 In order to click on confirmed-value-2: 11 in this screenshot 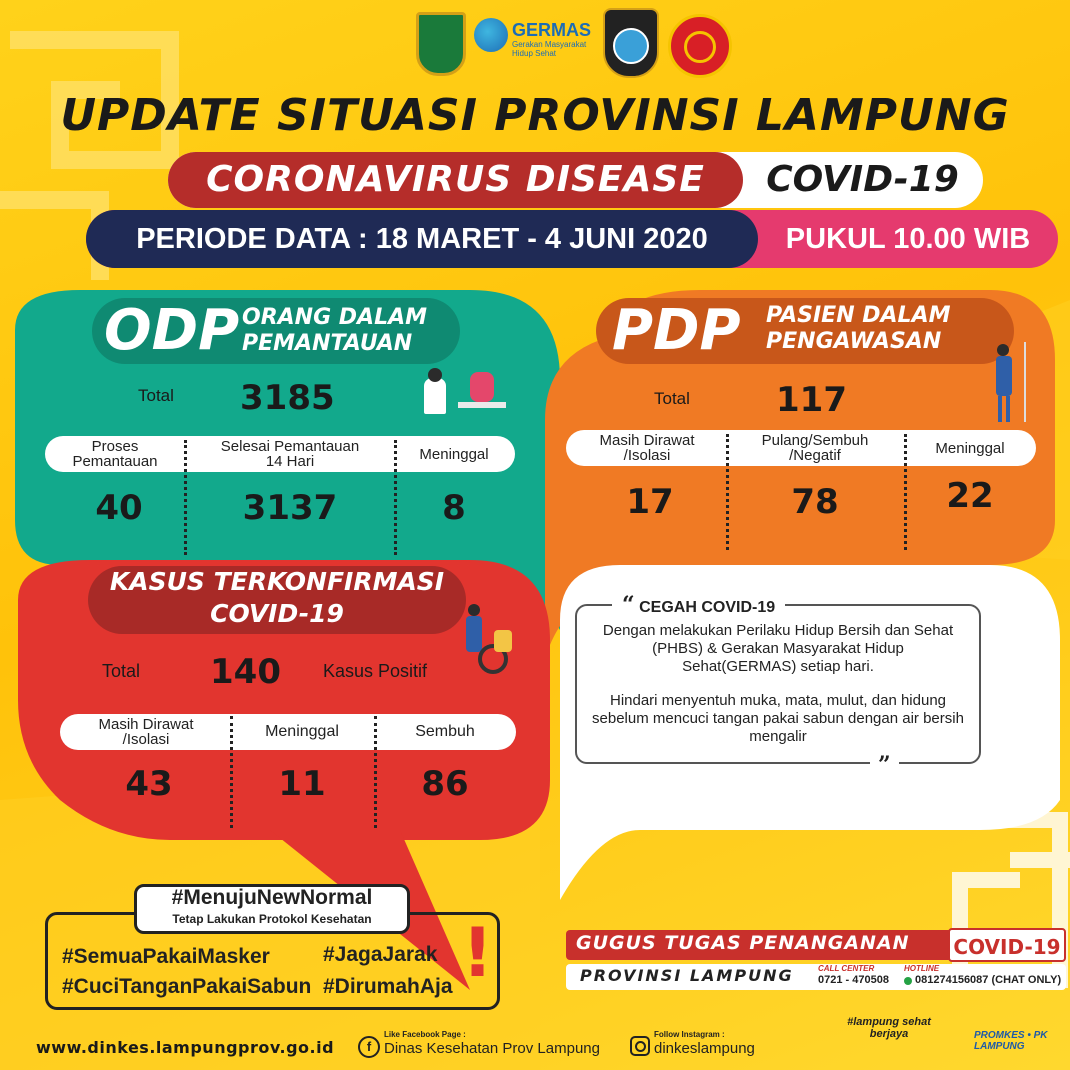, I will do `click(302, 784)`.